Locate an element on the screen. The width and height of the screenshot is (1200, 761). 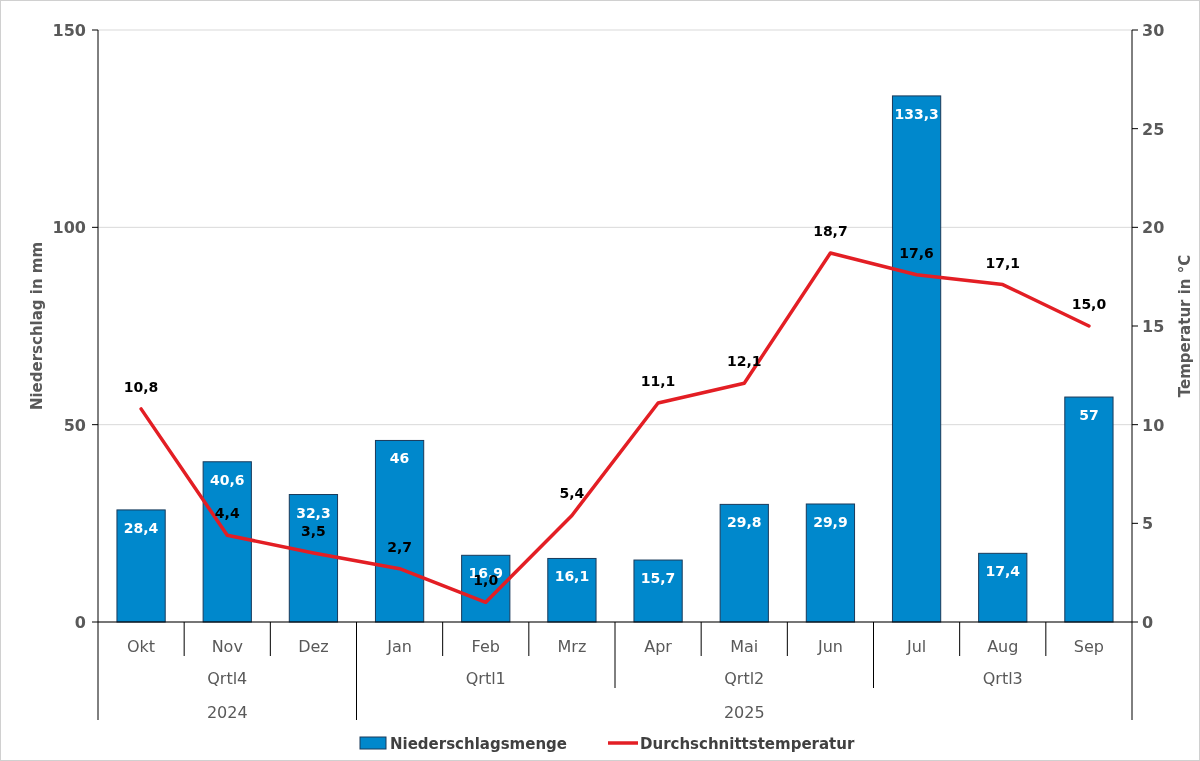
y2-axis-title: Temperatur in °C is located at coordinates (1185, 326).